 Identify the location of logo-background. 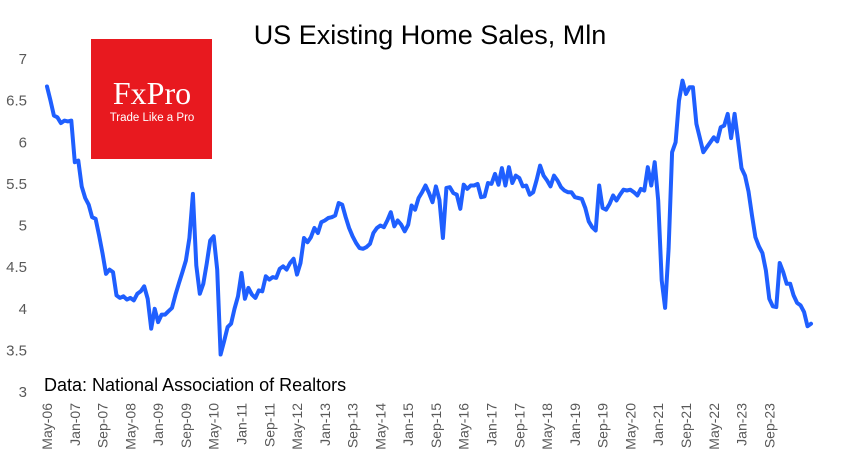
(151, 99).